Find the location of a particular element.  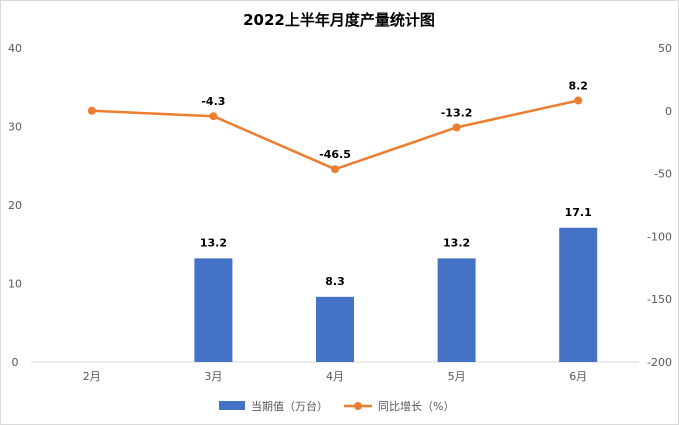

legend-bar-label: 当期值（万台） is located at coordinates (289, 406).